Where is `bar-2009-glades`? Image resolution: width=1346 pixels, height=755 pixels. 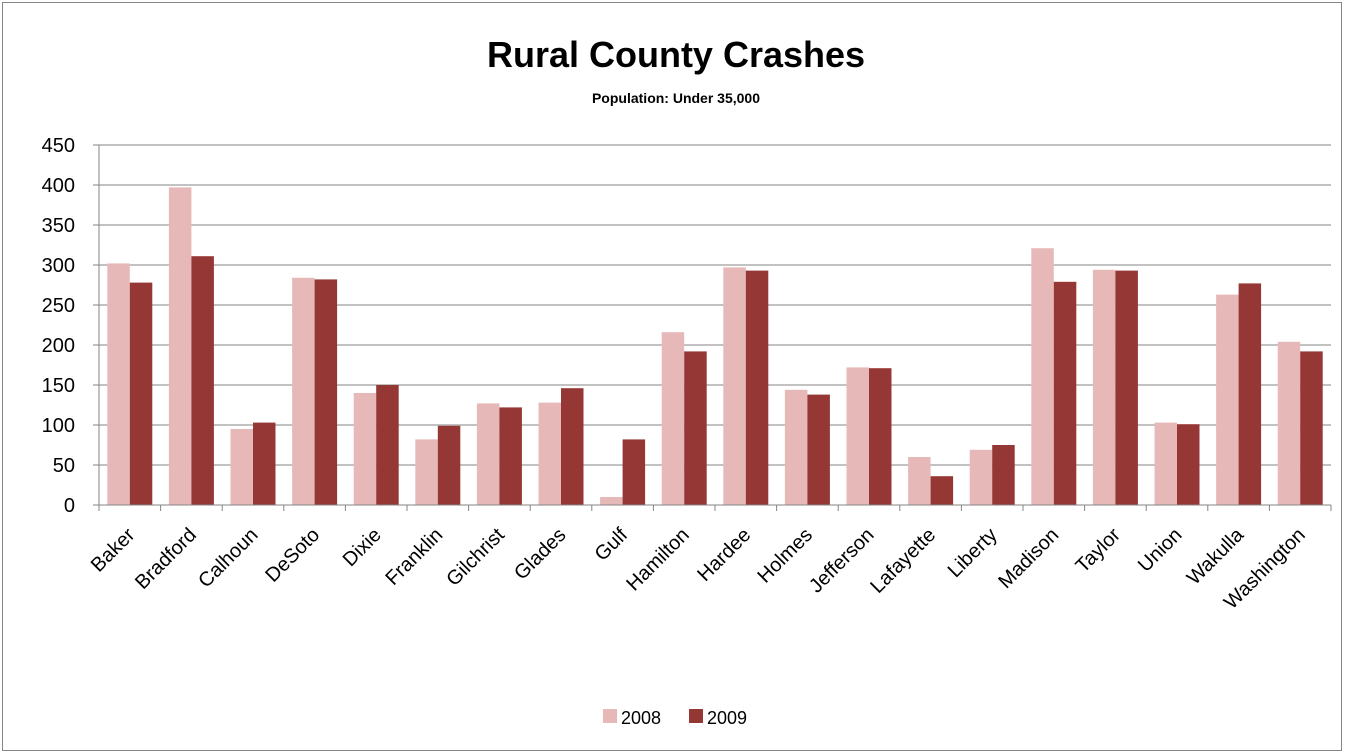
bar-2009-glades is located at coordinates (572, 446).